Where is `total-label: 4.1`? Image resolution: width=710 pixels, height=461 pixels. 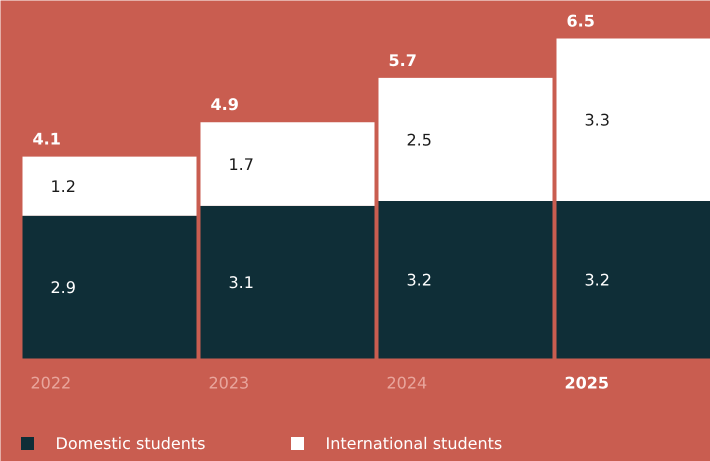
total-label: 4.1 is located at coordinates (46, 139).